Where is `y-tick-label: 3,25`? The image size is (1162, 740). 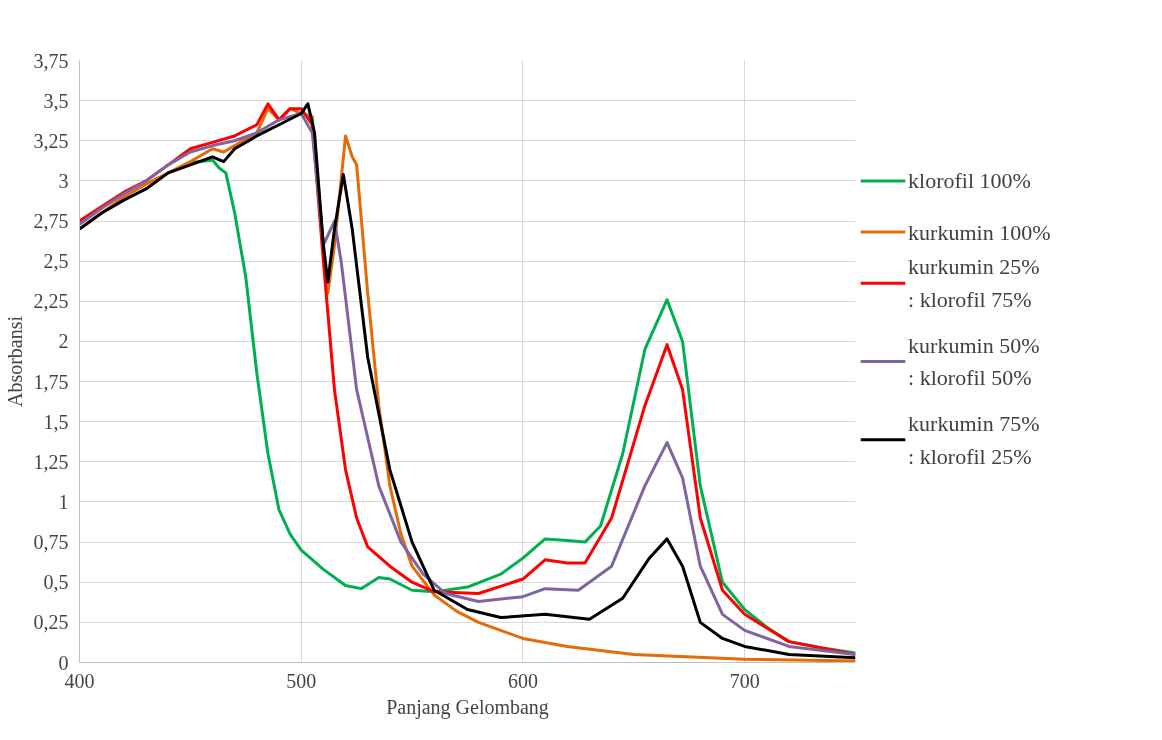 y-tick-label: 3,25 is located at coordinates (51, 140).